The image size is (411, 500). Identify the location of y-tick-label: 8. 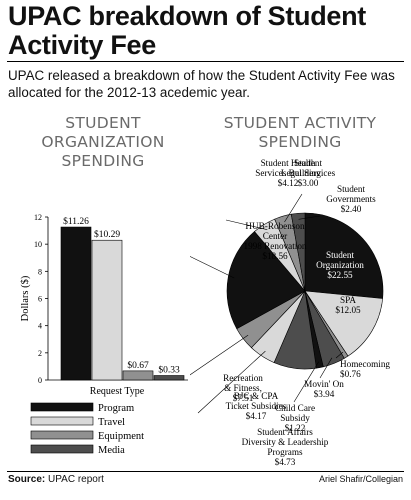
(40, 271).